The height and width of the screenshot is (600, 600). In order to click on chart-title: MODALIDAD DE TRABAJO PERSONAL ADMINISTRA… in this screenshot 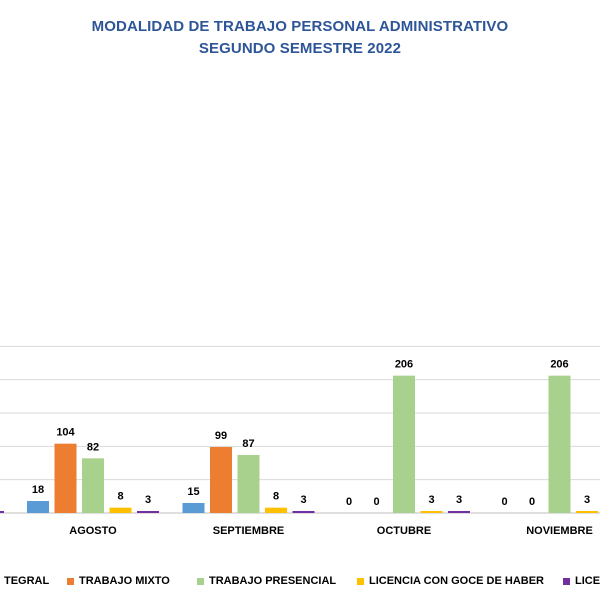, I will do `click(300, 26)`.